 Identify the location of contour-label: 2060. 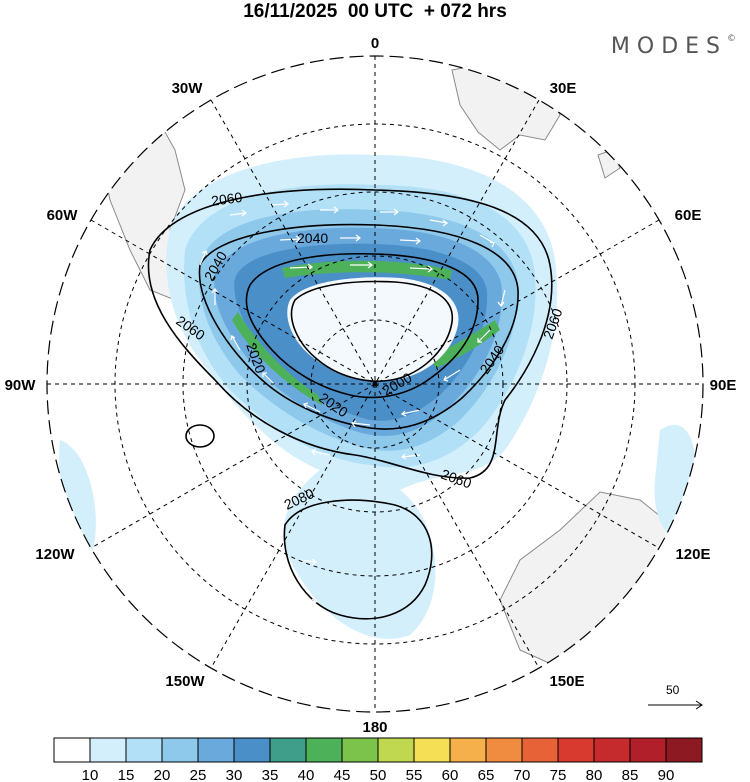
(226, 199).